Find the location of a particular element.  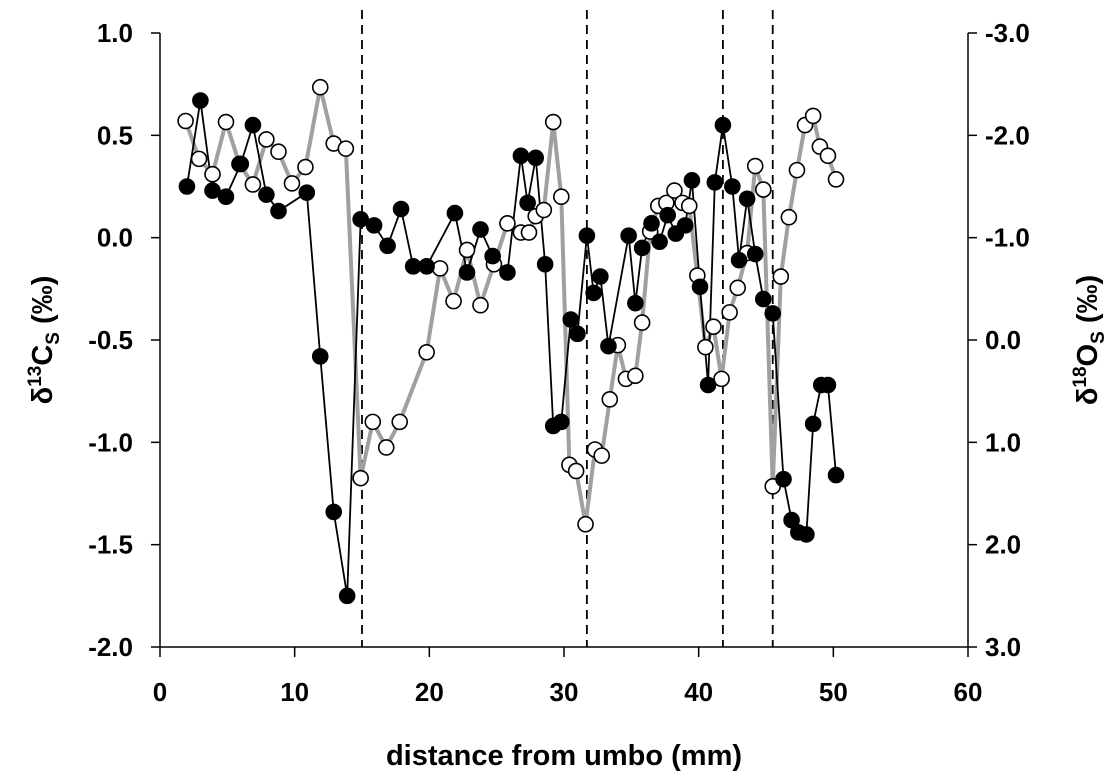

x-tick-label: 40 is located at coordinates (698, 692).